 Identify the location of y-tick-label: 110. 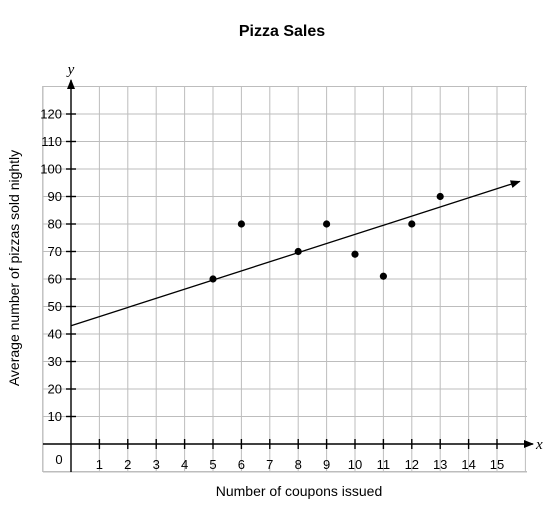
(51, 141).